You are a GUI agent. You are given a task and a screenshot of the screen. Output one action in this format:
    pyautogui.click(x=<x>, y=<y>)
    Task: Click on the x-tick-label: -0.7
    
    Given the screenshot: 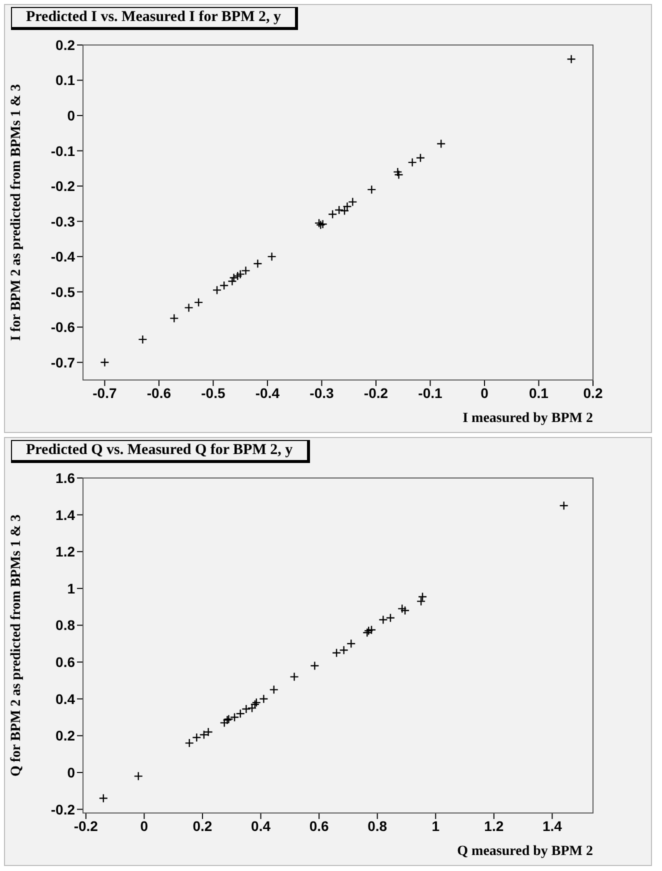 What is the action you would take?
    pyautogui.click(x=104, y=392)
    